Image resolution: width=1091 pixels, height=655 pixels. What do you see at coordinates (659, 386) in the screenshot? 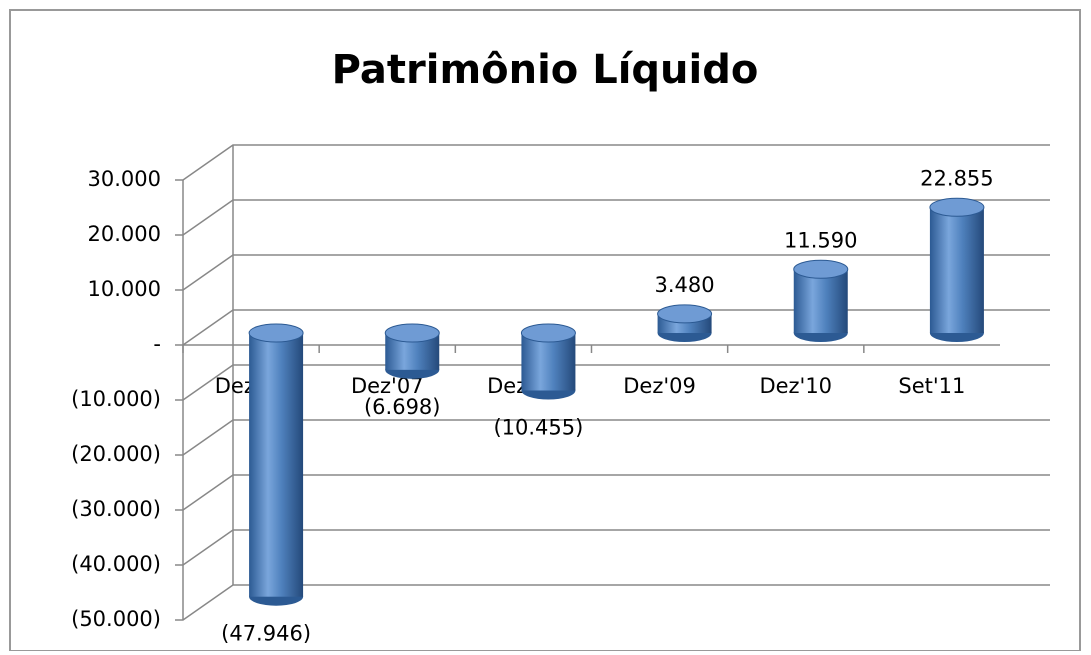
I see `x-tick-label: Dez'09` at bounding box center [659, 386].